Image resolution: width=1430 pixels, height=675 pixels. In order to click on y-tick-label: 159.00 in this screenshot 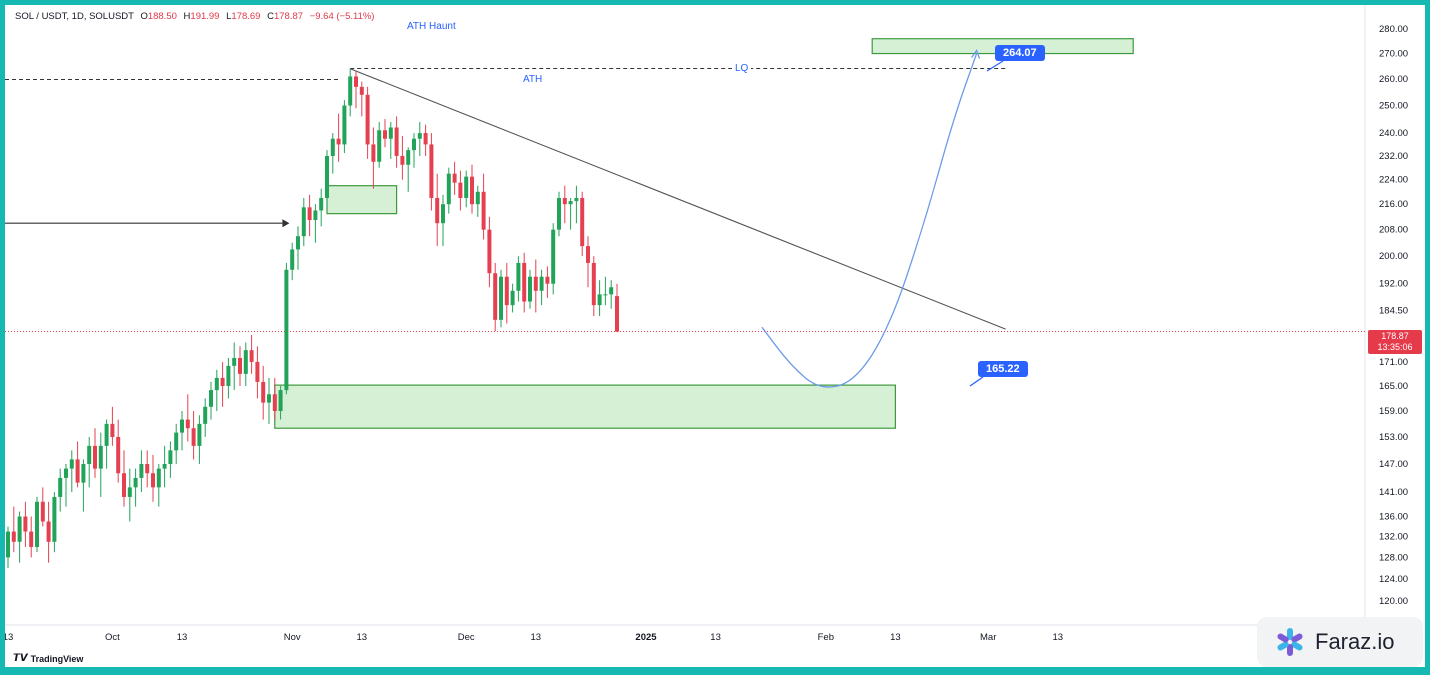, I will do `click(1393, 411)`.